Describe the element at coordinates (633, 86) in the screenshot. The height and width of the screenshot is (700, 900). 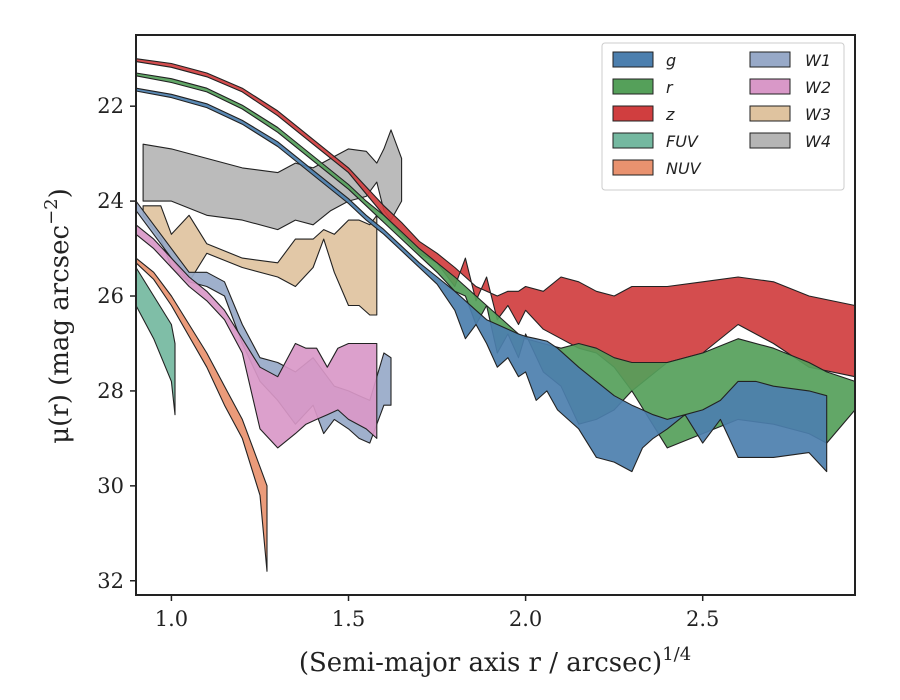
I see `legend-swatch-r` at that location.